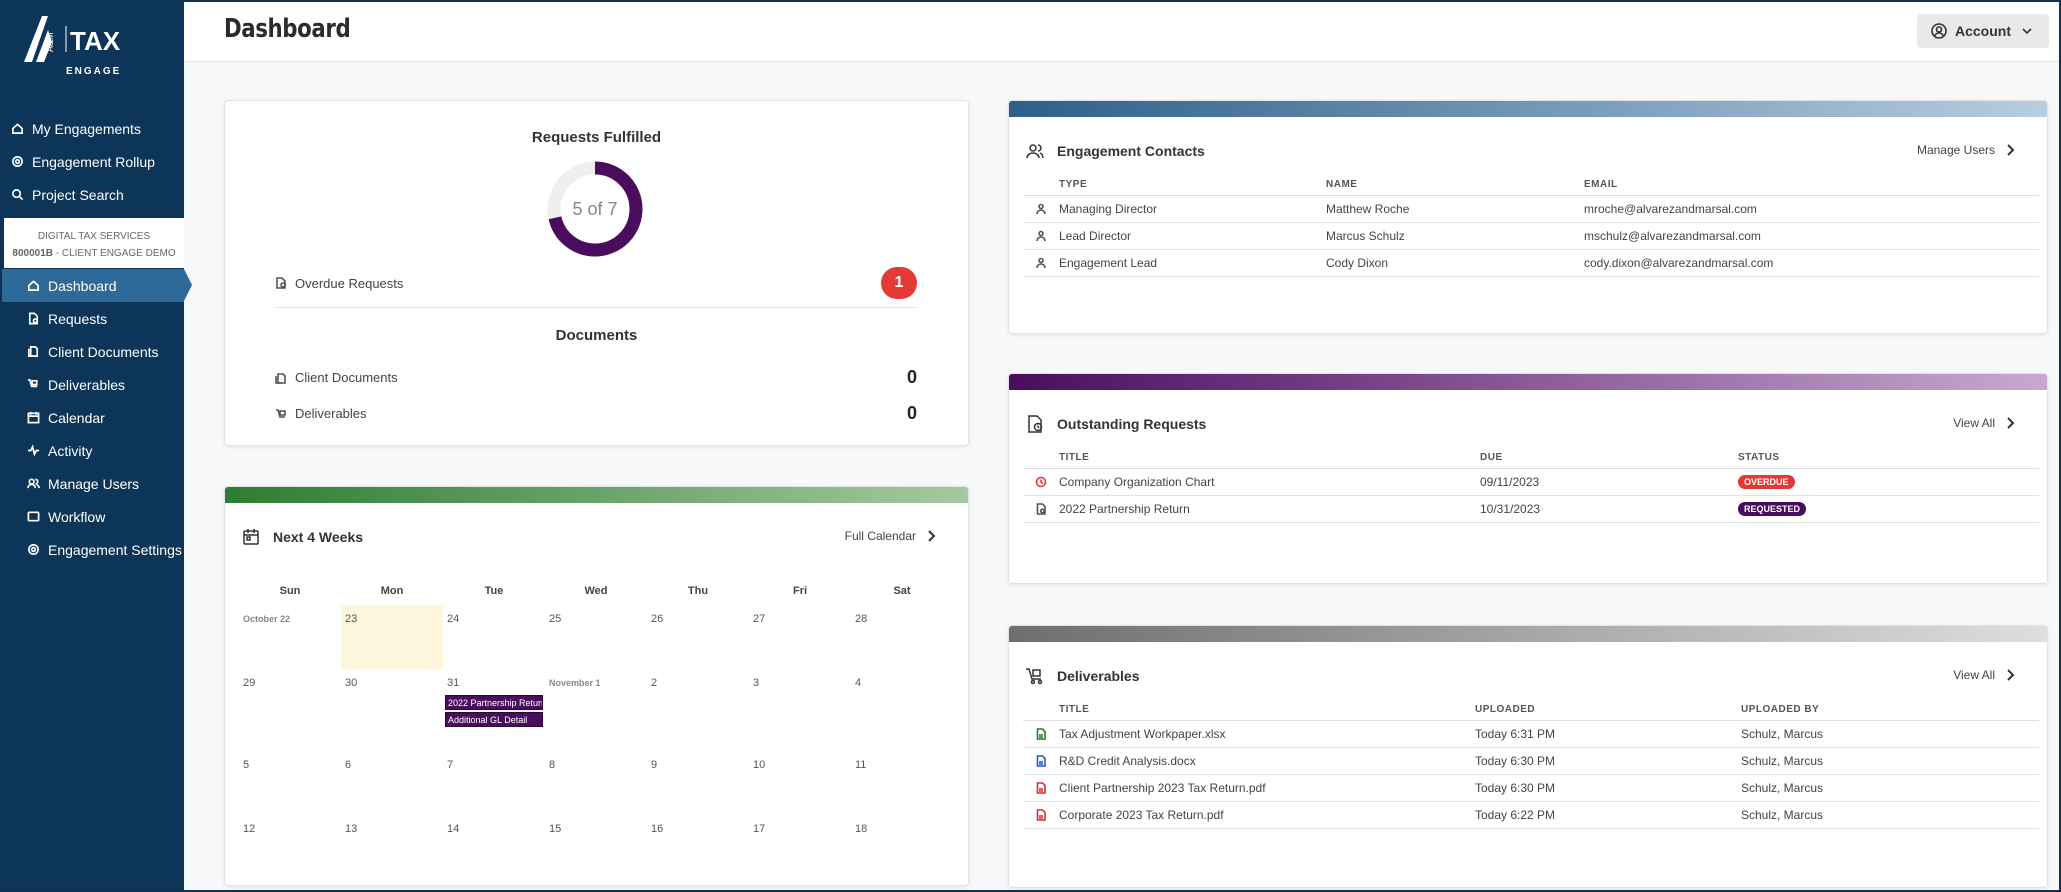  Describe the element at coordinates (596, 637) in the screenshot. I see `calendar-day: 25` at that location.